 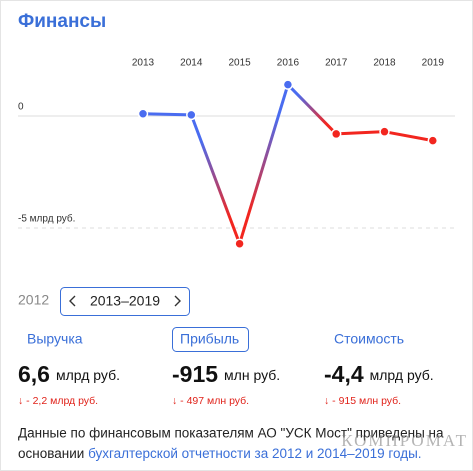 I want to click on x-tick-label: 2019, so click(x=433, y=63).